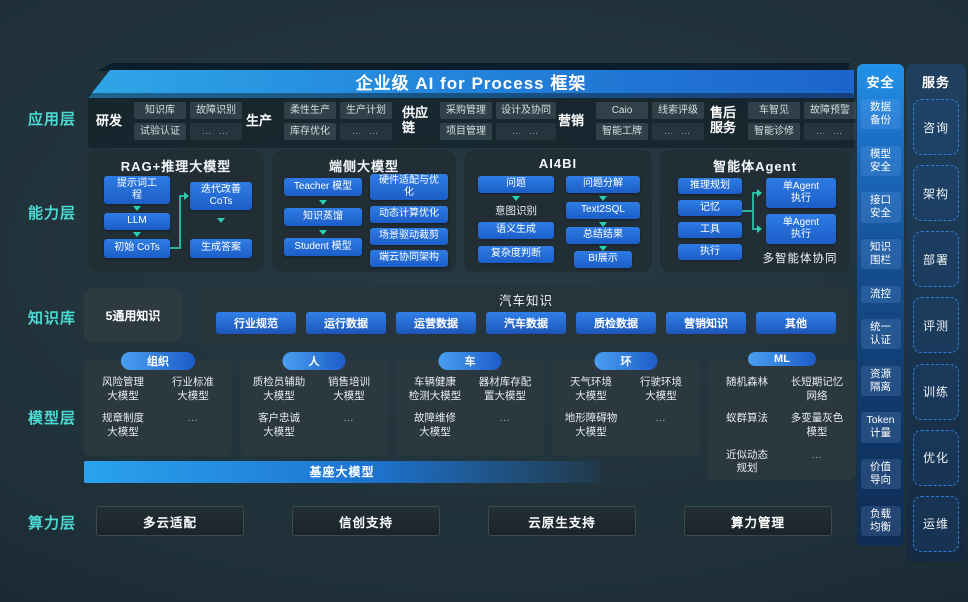 Image resolution: width=968 pixels, height=602 pixels. Describe the element at coordinates (436, 323) in the screenshot. I see `knowledge-chip: 运营数据` at that location.